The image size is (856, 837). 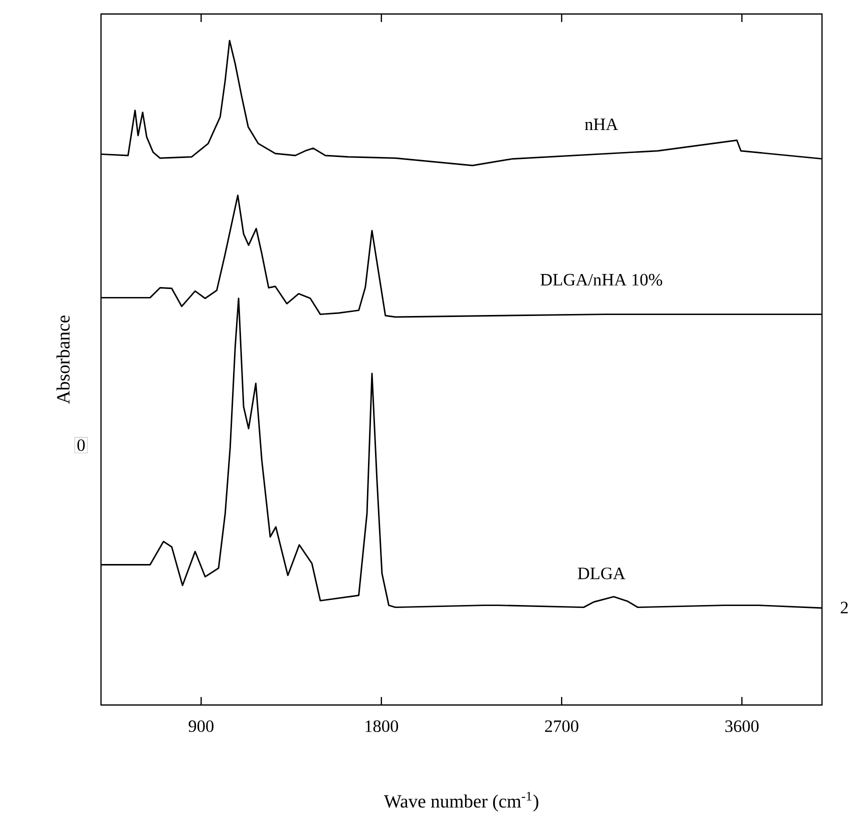 What do you see at coordinates (601, 124) in the screenshot?
I see `series-label: nHA` at bounding box center [601, 124].